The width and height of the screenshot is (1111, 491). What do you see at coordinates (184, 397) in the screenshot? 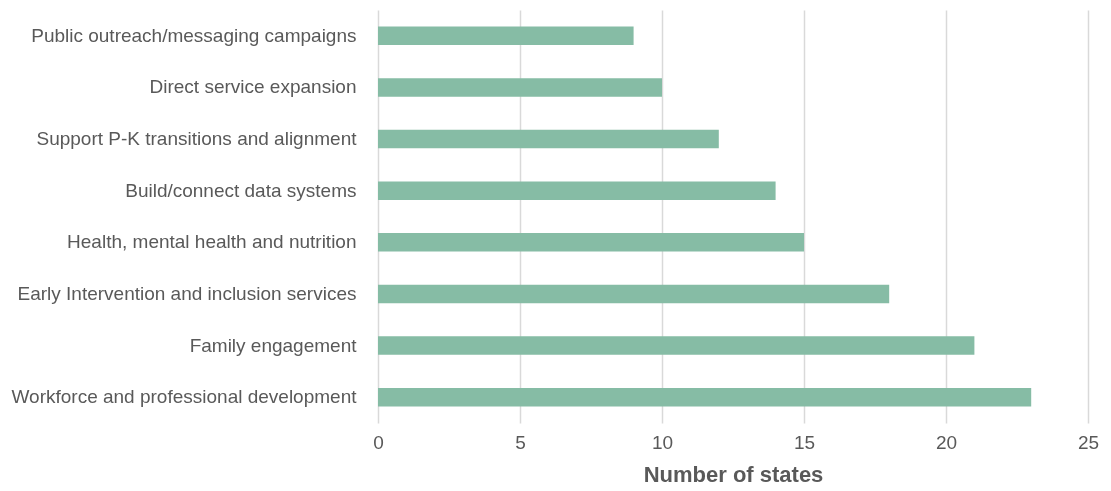
I see `y-tick-label: Workforce and professional development` at bounding box center [184, 397].